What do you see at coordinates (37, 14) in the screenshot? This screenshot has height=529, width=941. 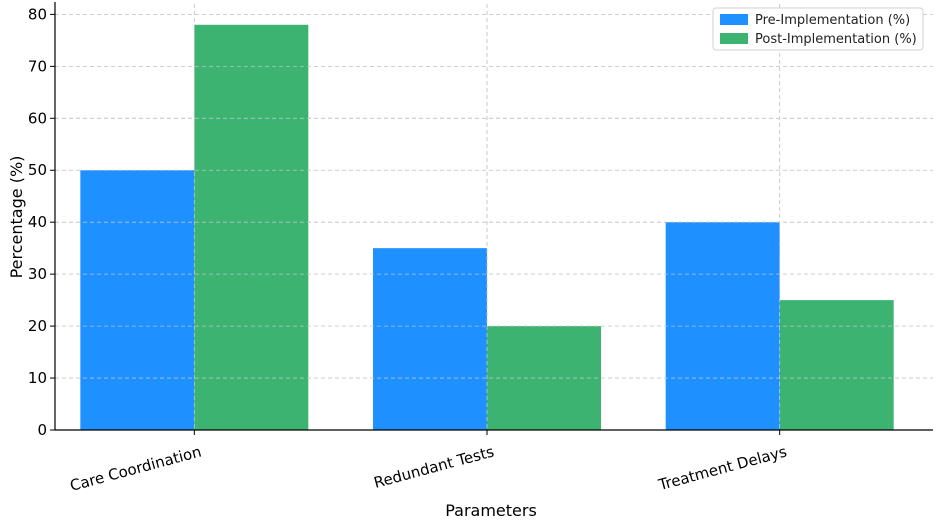 I see `y-tick-label: 80` at bounding box center [37, 14].